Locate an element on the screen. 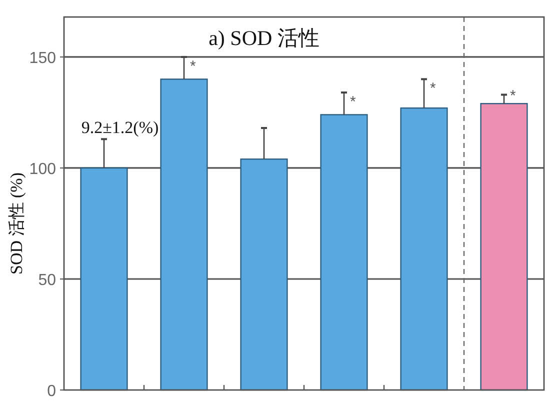  y-tick-label: 150 is located at coordinates (42, 58).